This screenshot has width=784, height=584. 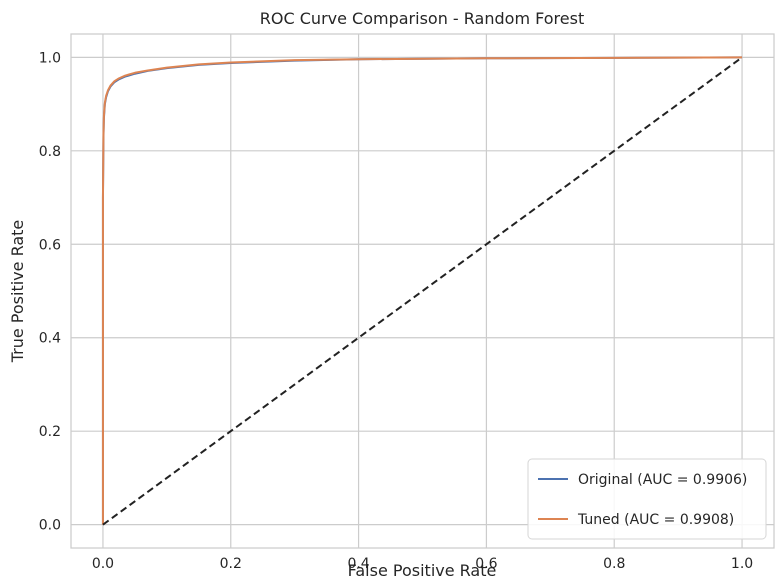 I want to click on legend-label-original: Original (AUC = 0.9906), so click(x=662, y=480).